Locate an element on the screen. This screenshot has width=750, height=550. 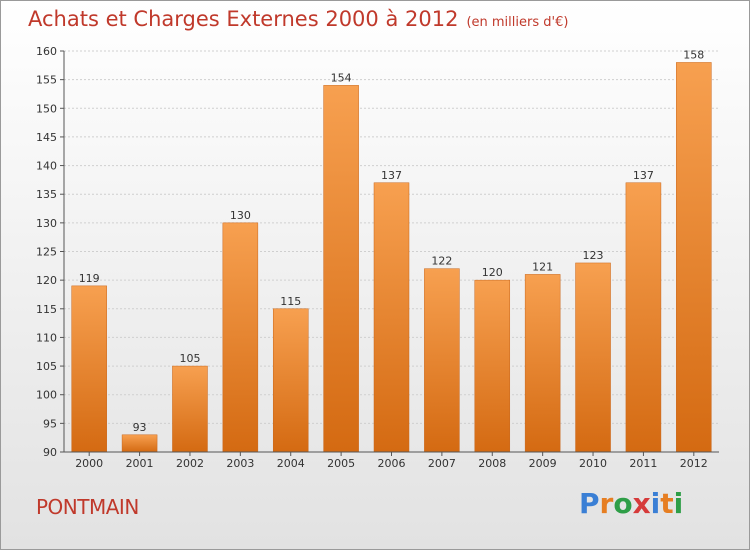
bar-value-label: 154 is located at coordinates (341, 77).